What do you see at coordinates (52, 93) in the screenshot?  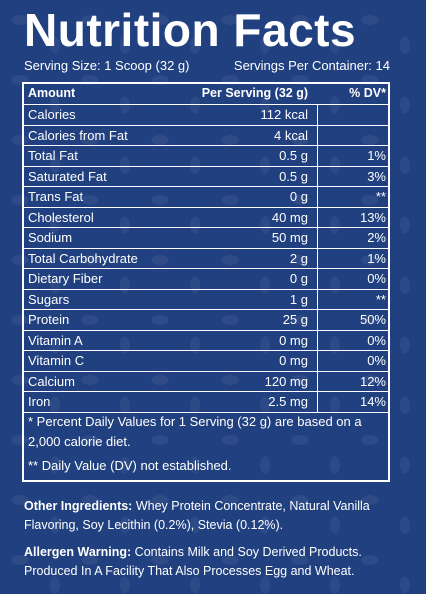 I see `header-amount: Amount` at bounding box center [52, 93].